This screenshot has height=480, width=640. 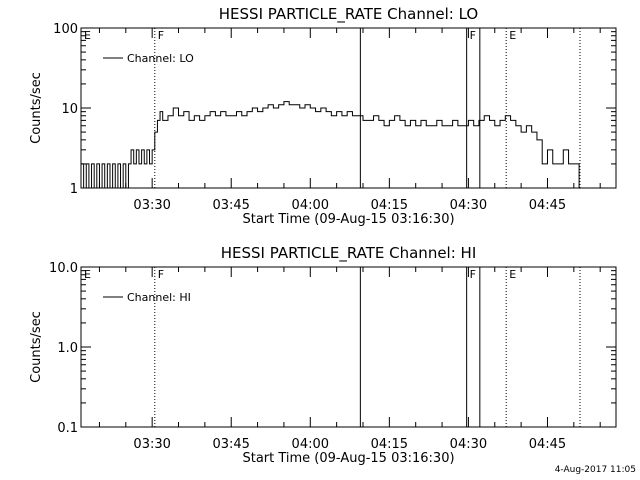 I want to click on lo-legend-label: Channel: LO, so click(x=160, y=58).